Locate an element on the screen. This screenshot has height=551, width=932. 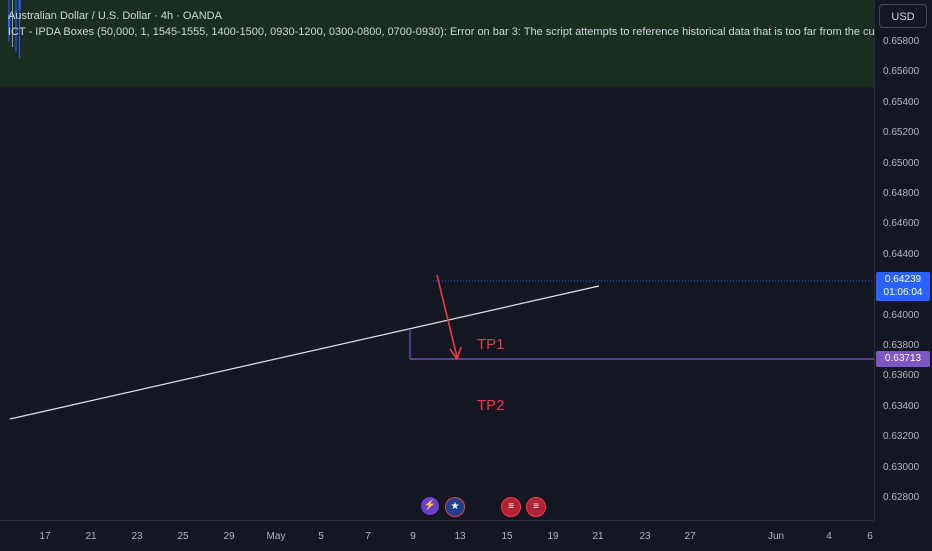
time-label: Jun is located at coordinates (776, 536).